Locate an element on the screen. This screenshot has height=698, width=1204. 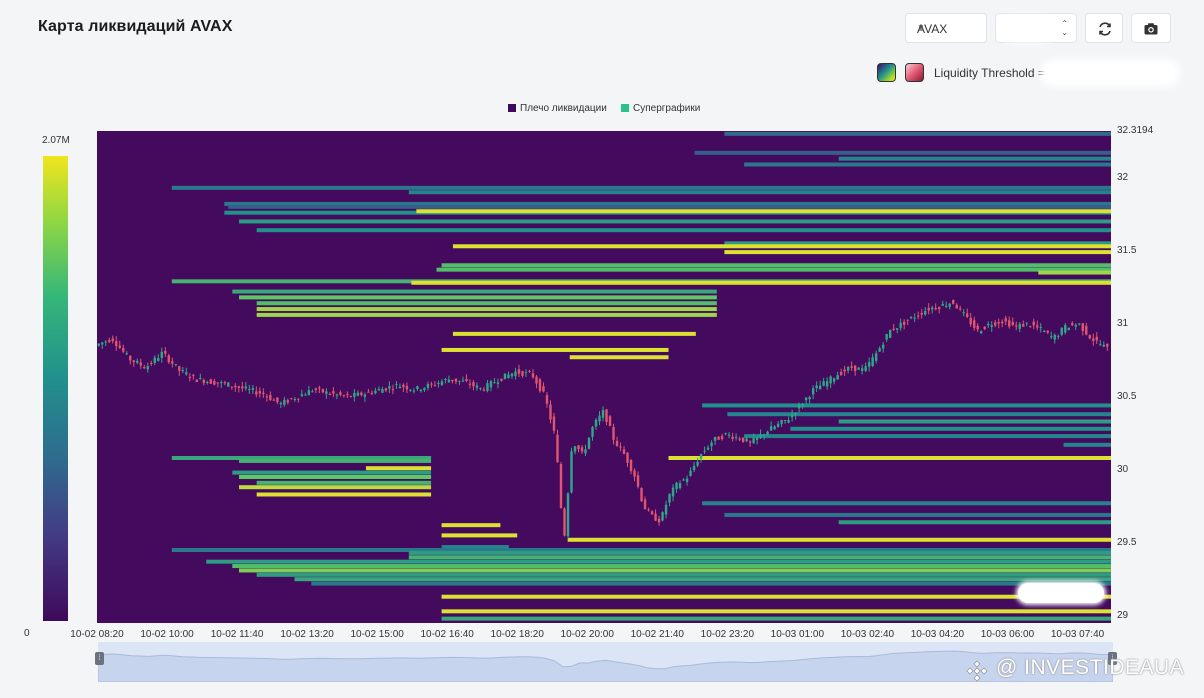
legend-item-liquidation: Плечо ликвидации is located at coordinates (557, 108).